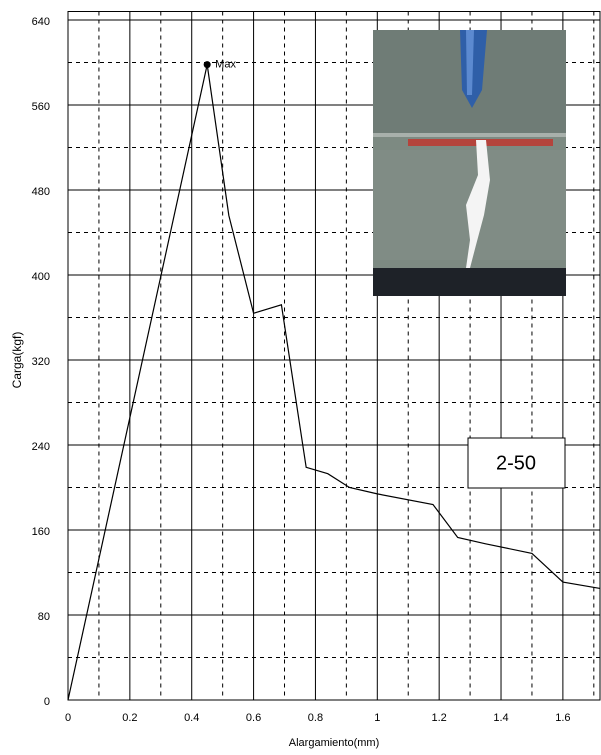 The width and height of the screenshot is (601, 755). Describe the element at coordinates (439, 718) in the screenshot. I see `x-tick-label: 1.2` at that location.